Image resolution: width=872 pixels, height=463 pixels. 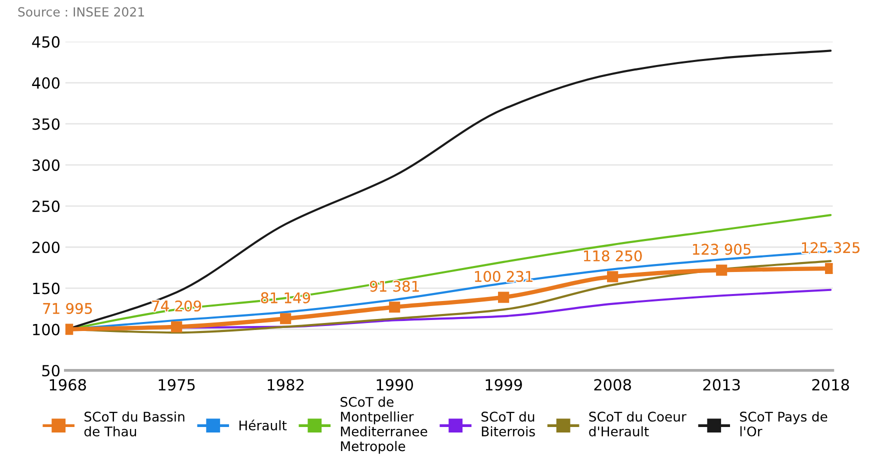 I want to click on y-tick-label: 350, so click(x=46, y=124).